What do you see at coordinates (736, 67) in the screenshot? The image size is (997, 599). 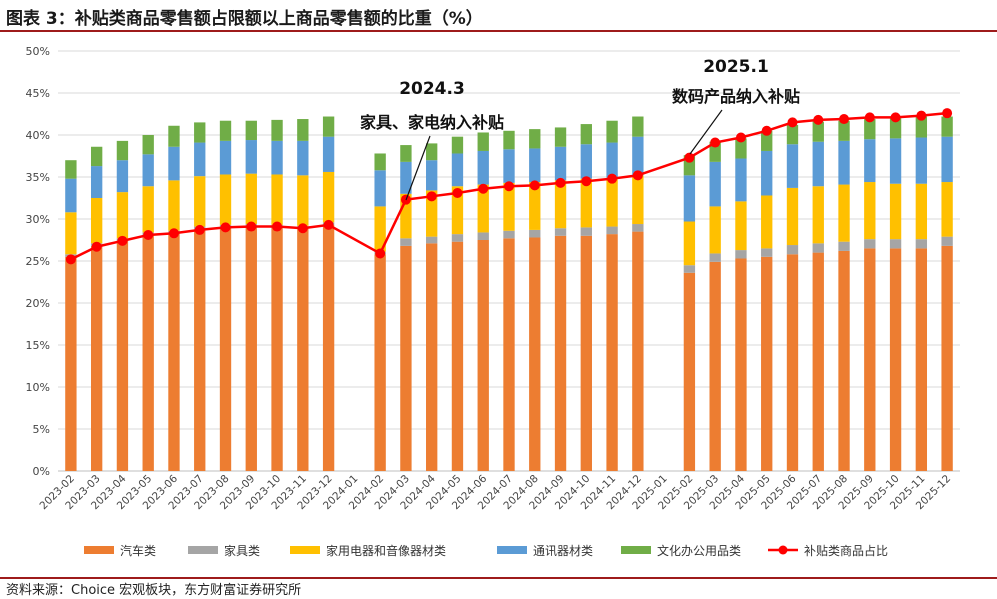 I see `annotation-year-2025-1: 2025.1` at bounding box center [736, 67].